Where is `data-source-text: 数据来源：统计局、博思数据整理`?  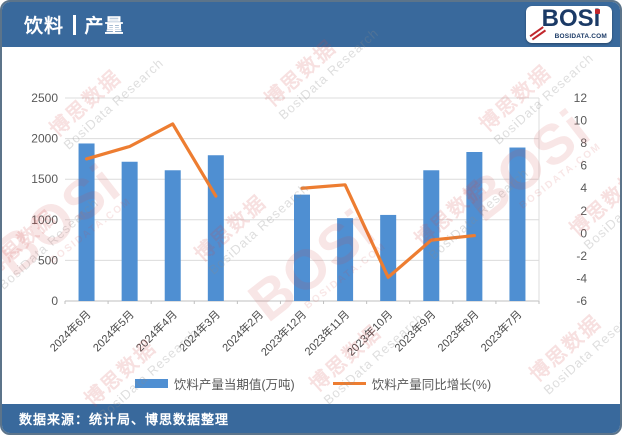
data-source-text: 数据来源：统计局、博思数据整理 is located at coordinates (124, 419).